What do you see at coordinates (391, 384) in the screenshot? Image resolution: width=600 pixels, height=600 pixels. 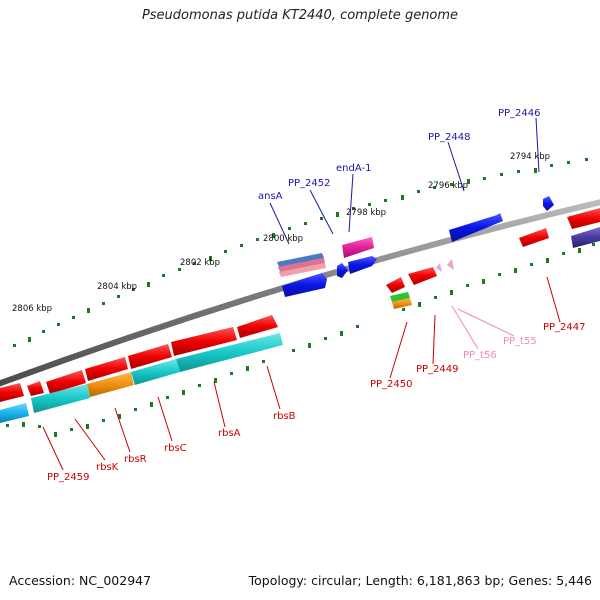 I see `label-pp2450: PP_2450` at bounding box center [391, 384].